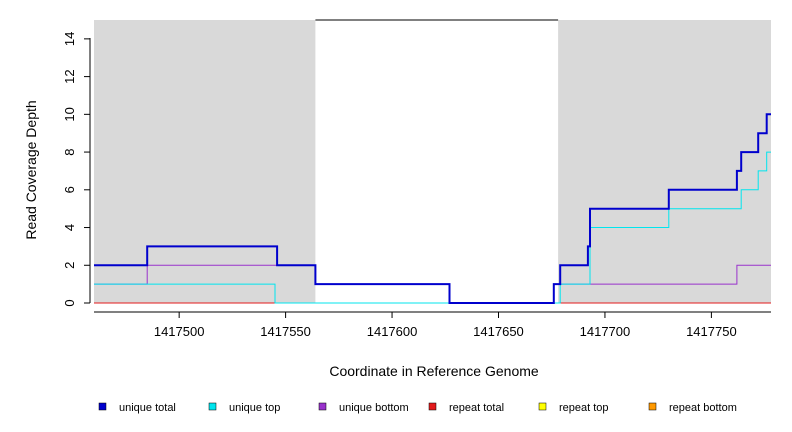  What do you see at coordinates (31, 169) in the screenshot?
I see `y-axis-title: Read Coverage Depth` at bounding box center [31, 169].